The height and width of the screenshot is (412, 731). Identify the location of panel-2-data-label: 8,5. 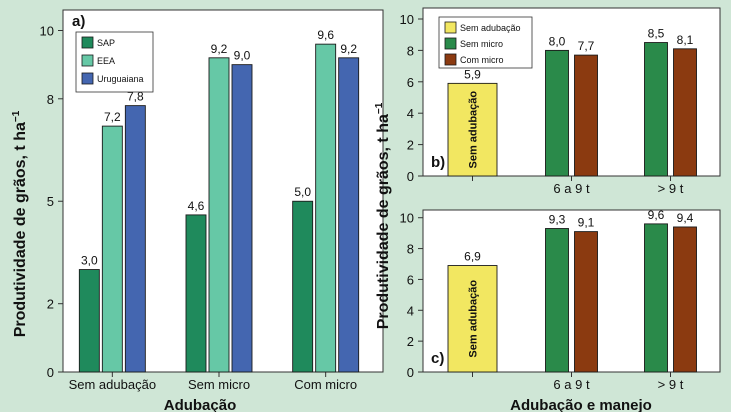
(656, 34).